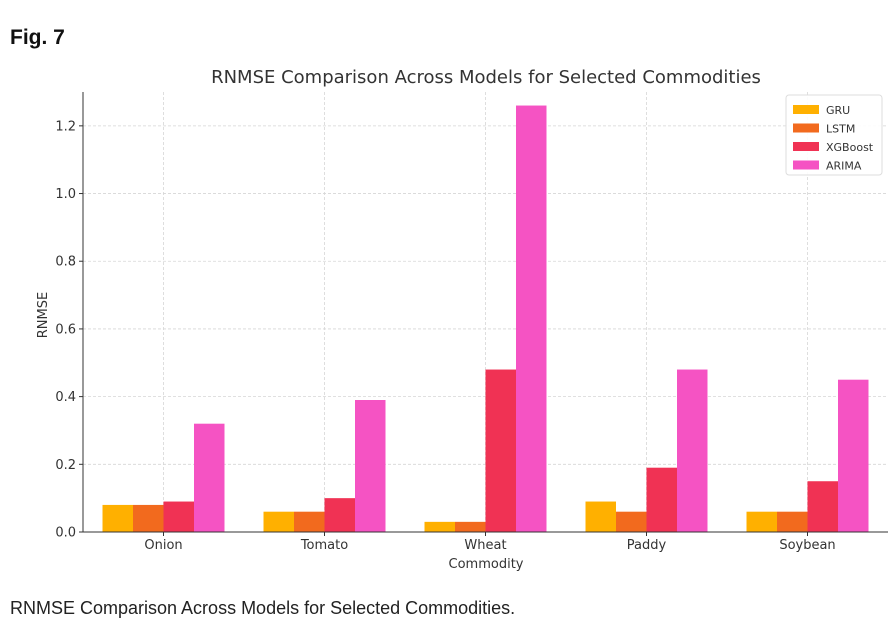  I want to click on bar-lstm-soybean, so click(792, 521).